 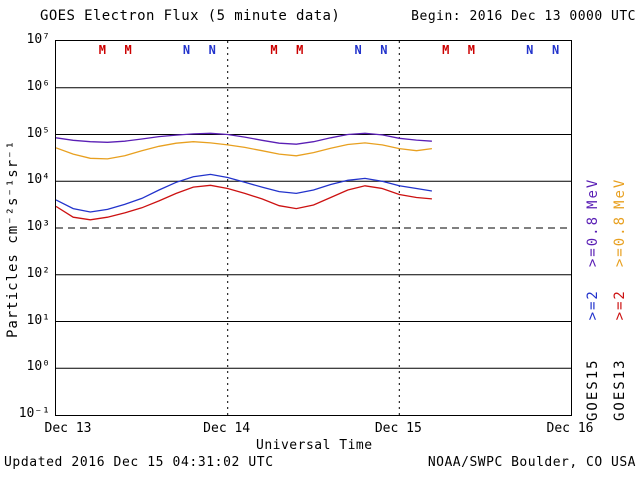 I want to click on y-tick-label: 10¹, so click(x=38, y=320).